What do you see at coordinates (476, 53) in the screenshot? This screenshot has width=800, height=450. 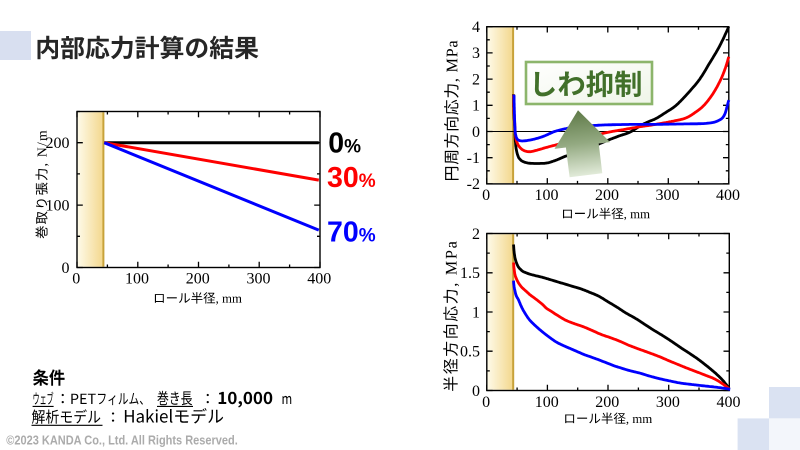 I see `svg-text: 3` at bounding box center [476, 53].